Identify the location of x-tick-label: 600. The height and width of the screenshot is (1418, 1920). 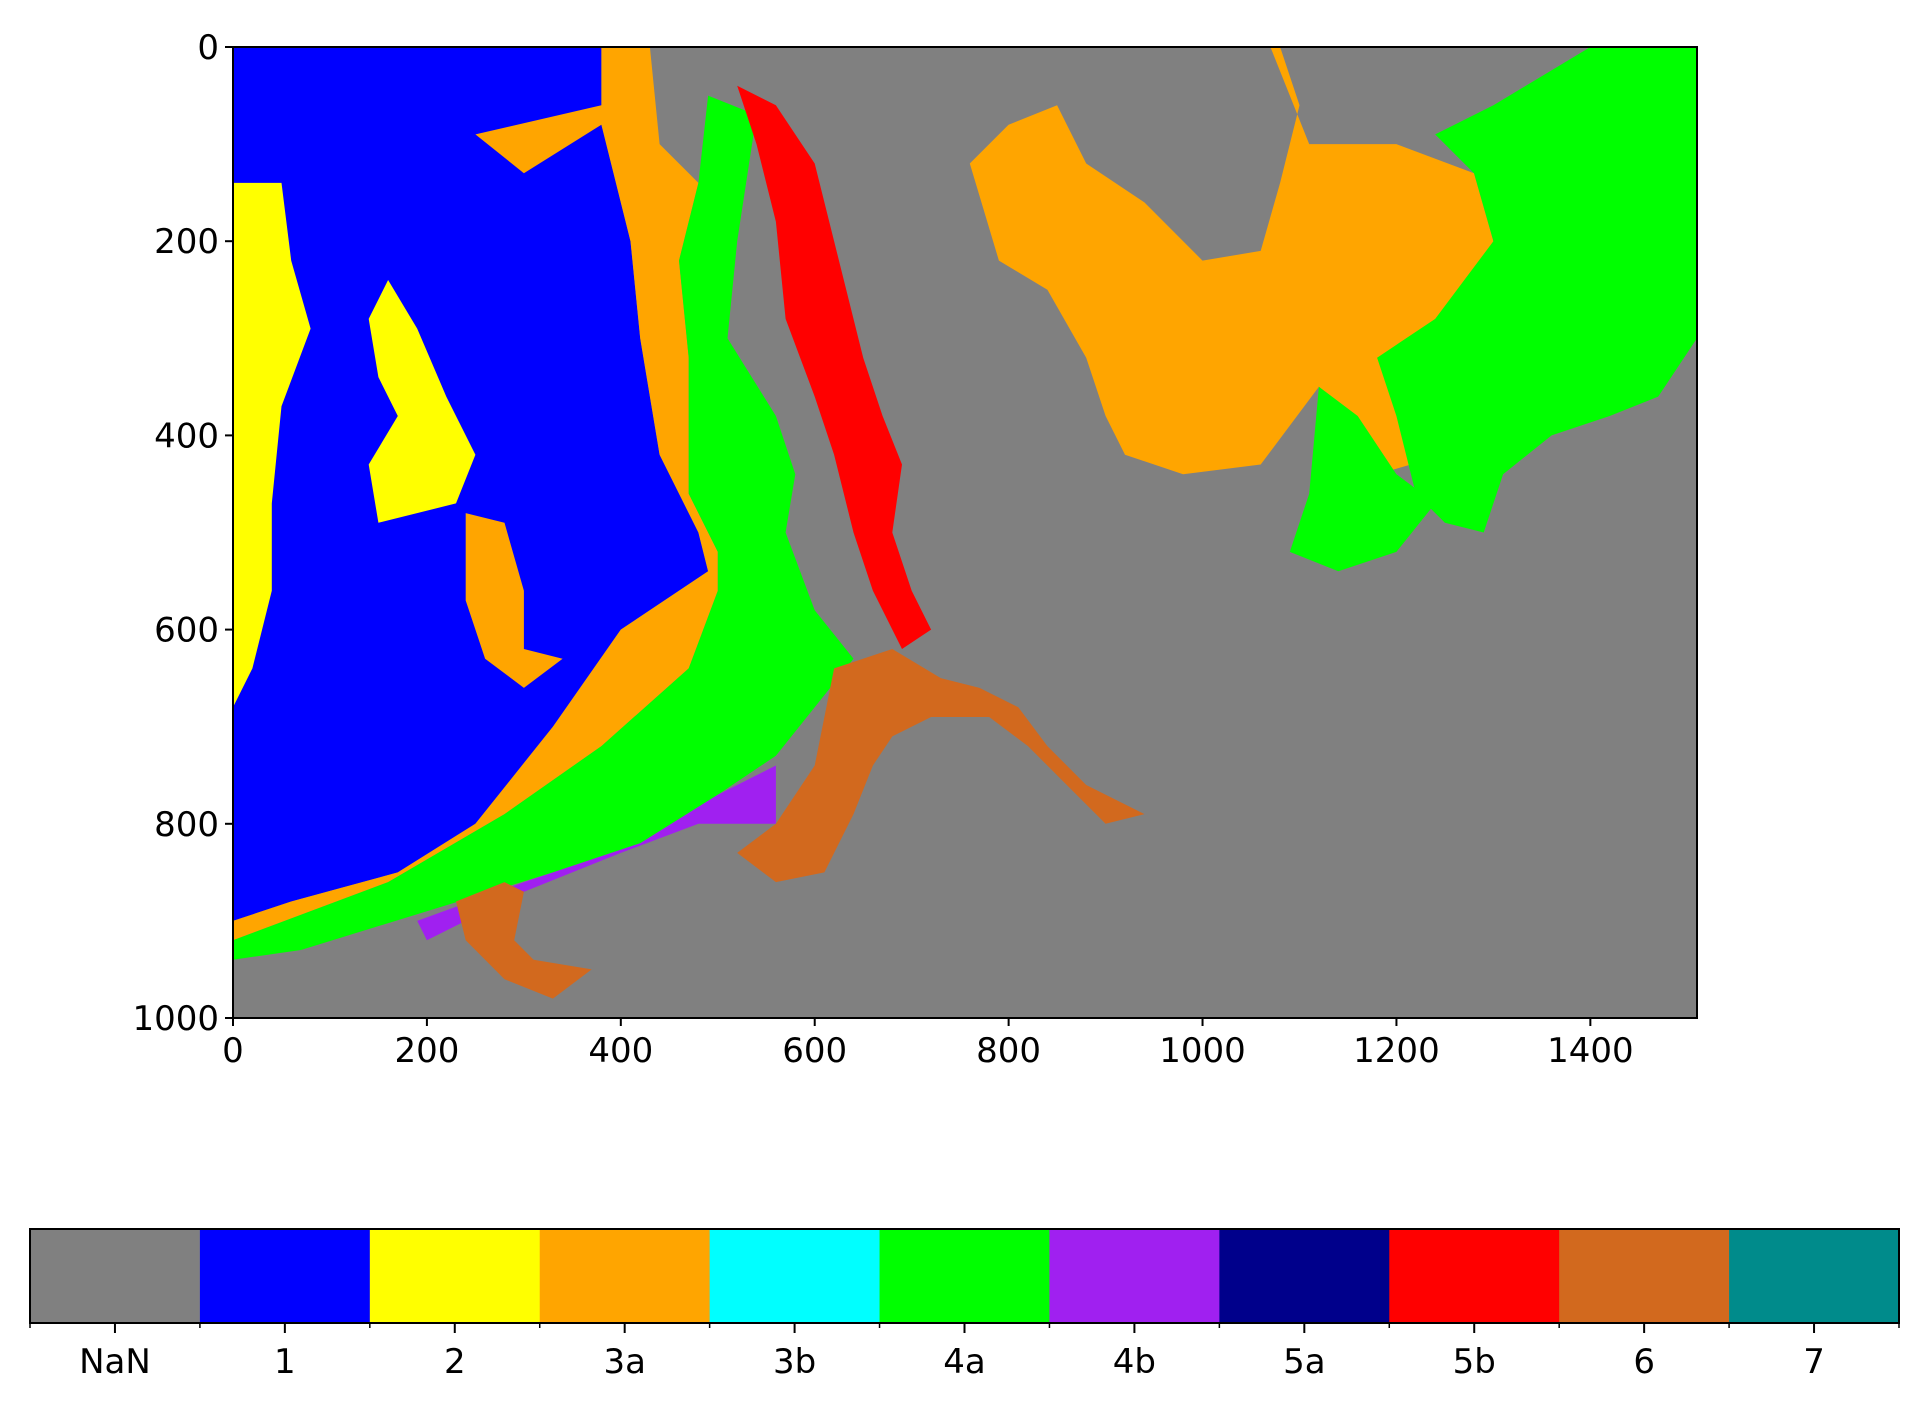
(814, 1051).